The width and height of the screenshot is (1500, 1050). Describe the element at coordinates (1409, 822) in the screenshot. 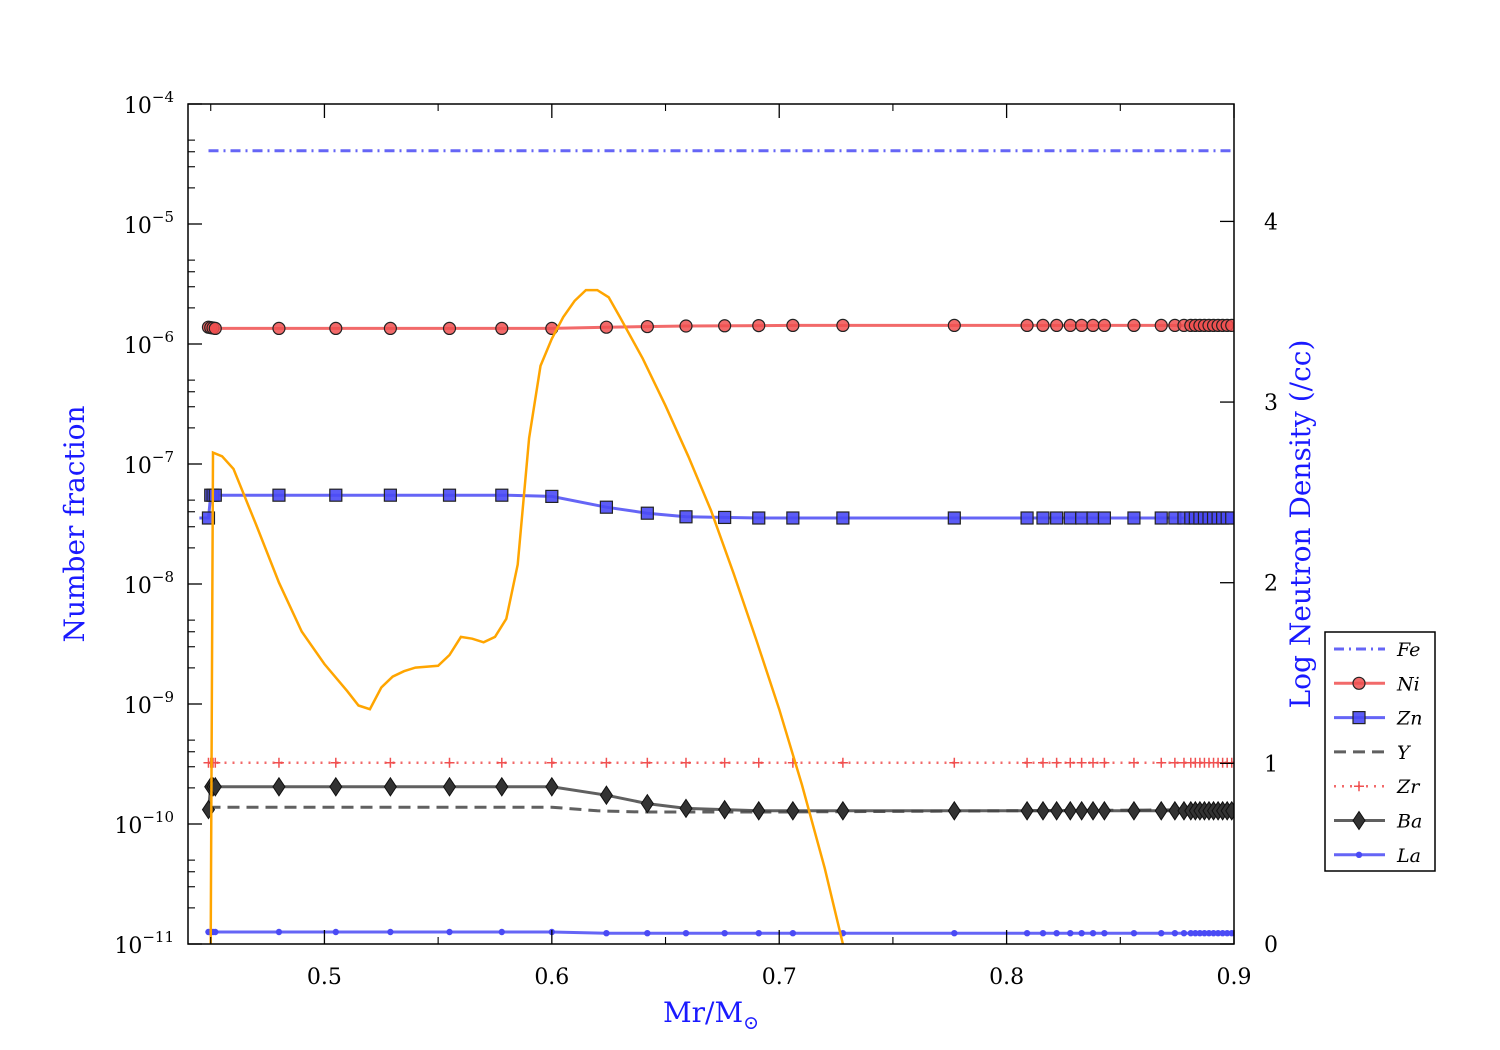

I see `legend-label-ba: Ba` at that location.